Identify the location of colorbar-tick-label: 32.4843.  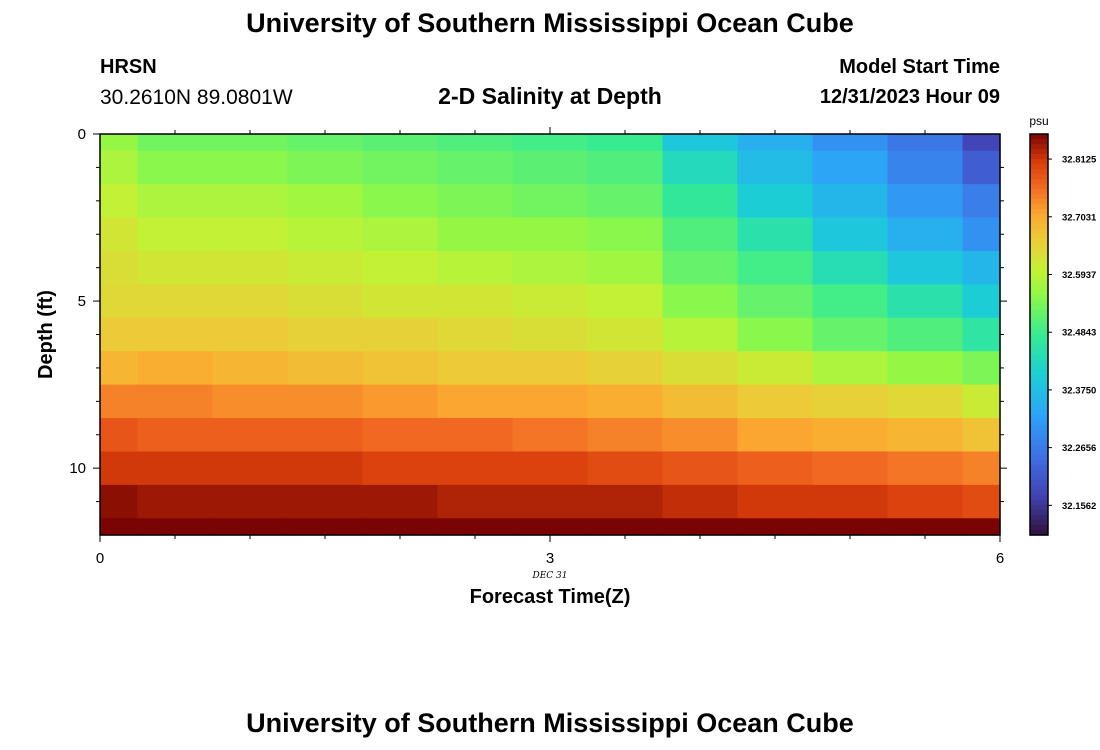
(1079, 333).